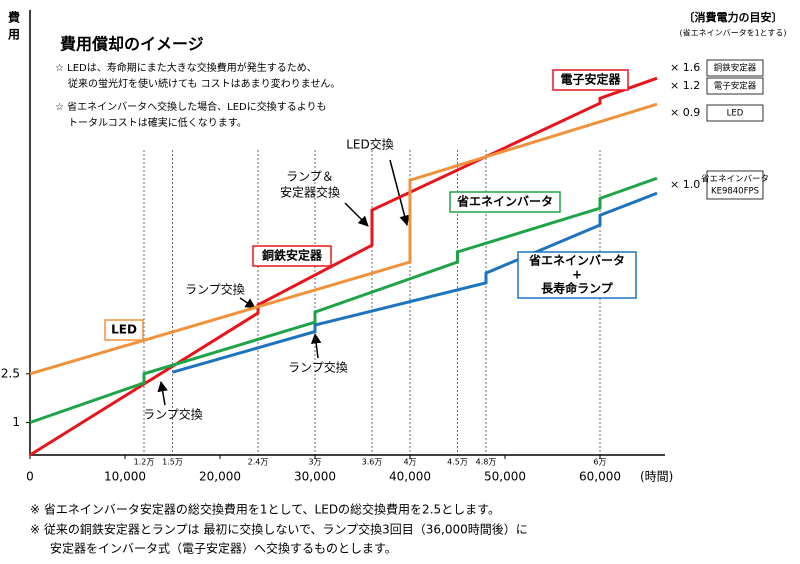 This screenshot has height=564, width=800. I want to click on ratio-factor: × 1.2, so click(685, 85).